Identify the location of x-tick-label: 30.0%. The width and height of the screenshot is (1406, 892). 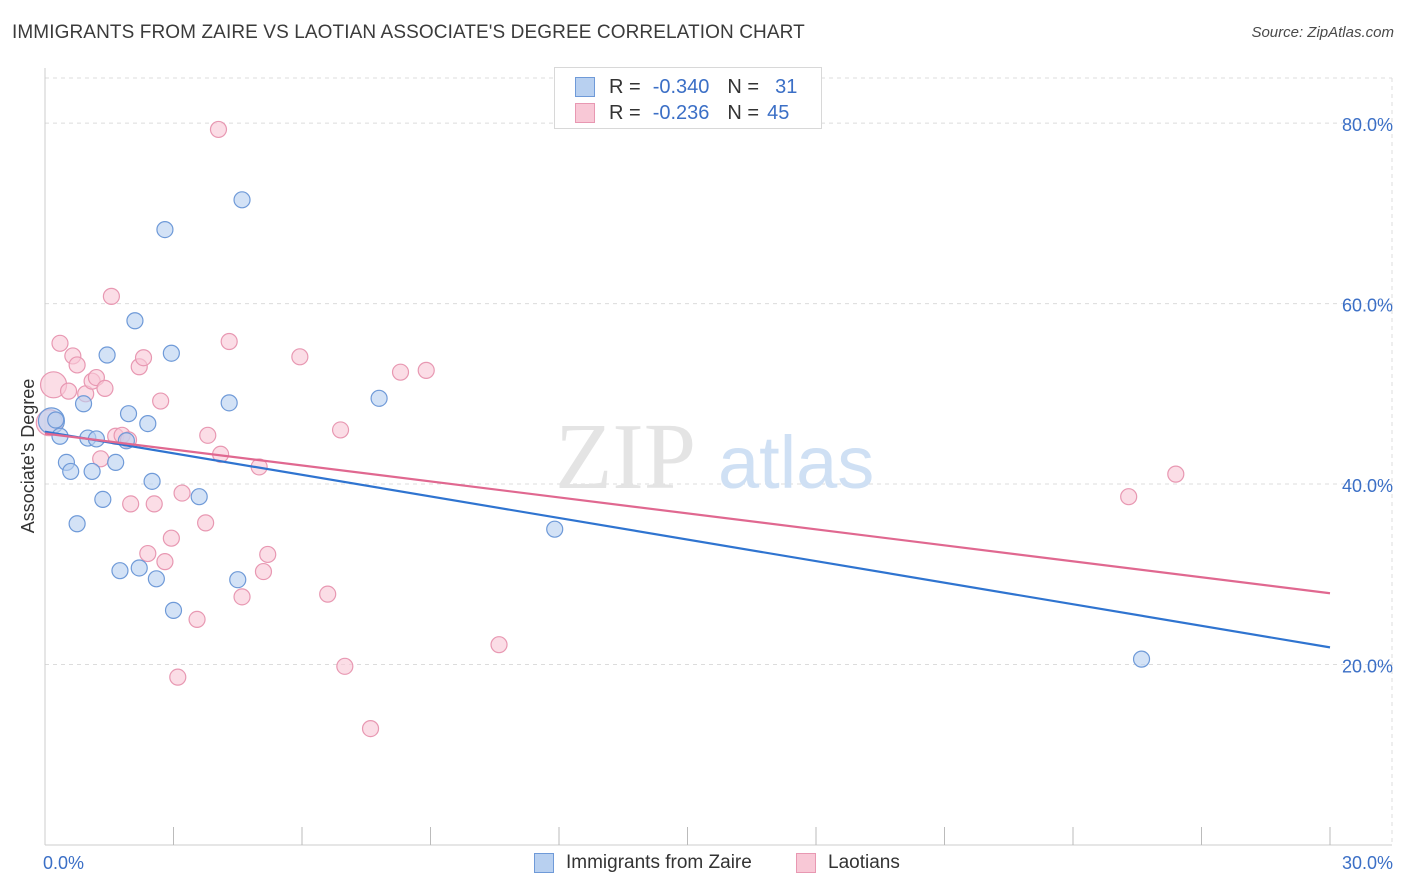
(1367, 863).